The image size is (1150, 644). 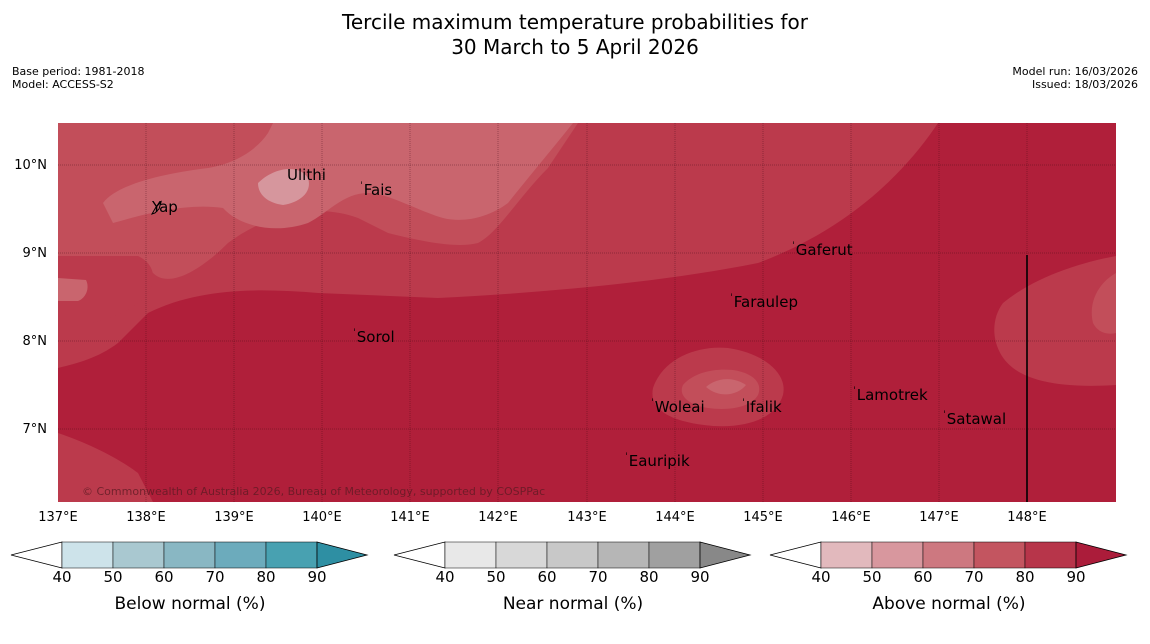 I want to click on place-faraulep: ˈFaraulep, so click(x=764, y=302).